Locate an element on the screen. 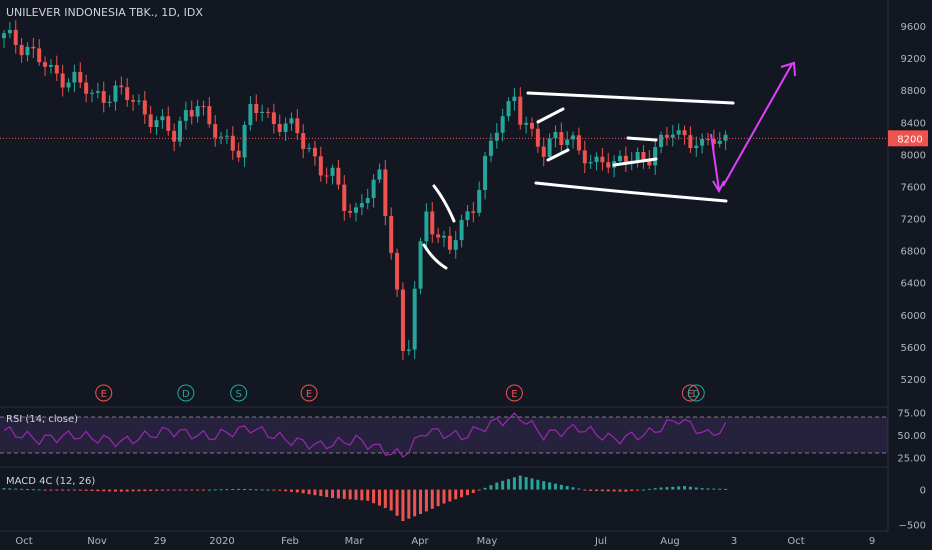 Image resolution: width=932 pixels, height=550 pixels. y-tick-label: 8000 is located at coordinates (913, 155).